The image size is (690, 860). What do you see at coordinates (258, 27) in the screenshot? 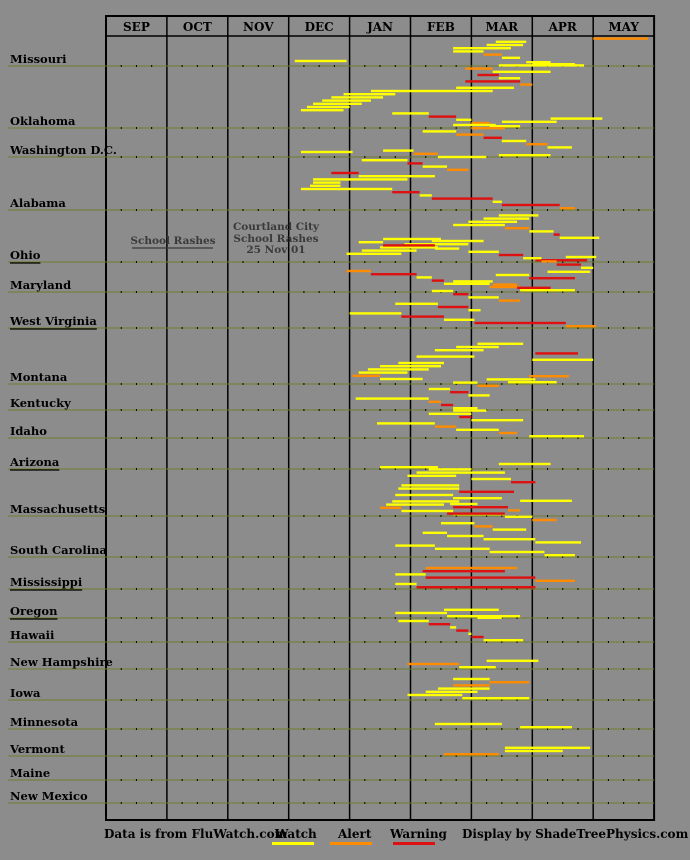
I see `month-label-nov: NOV` at bounding box center [258, 27].